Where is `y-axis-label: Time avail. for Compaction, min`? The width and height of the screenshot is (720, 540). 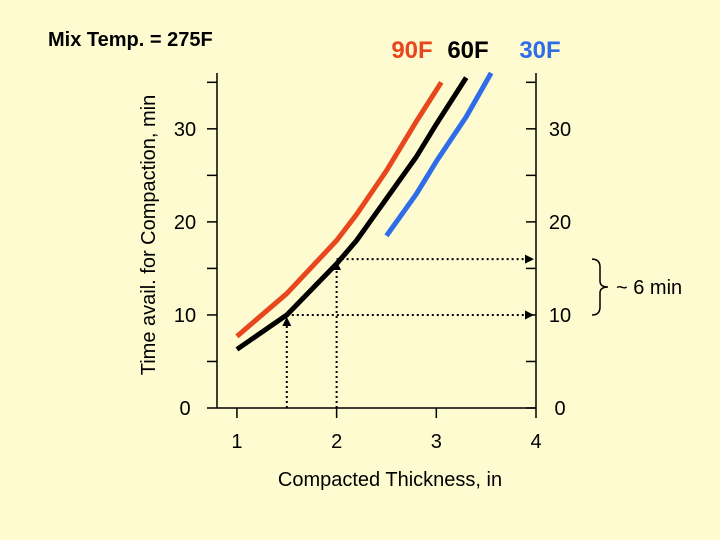
y-axis-label: Time avail. for Compaction, min is located at coordinates (149, 235).